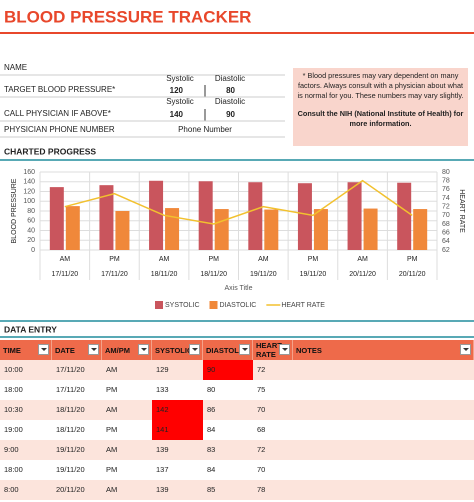 The image size is (474, 502). What do you see at coordinates (13, 409) in the screenshot?
I see `cell: 10:30` at bounding box center [13, 409].